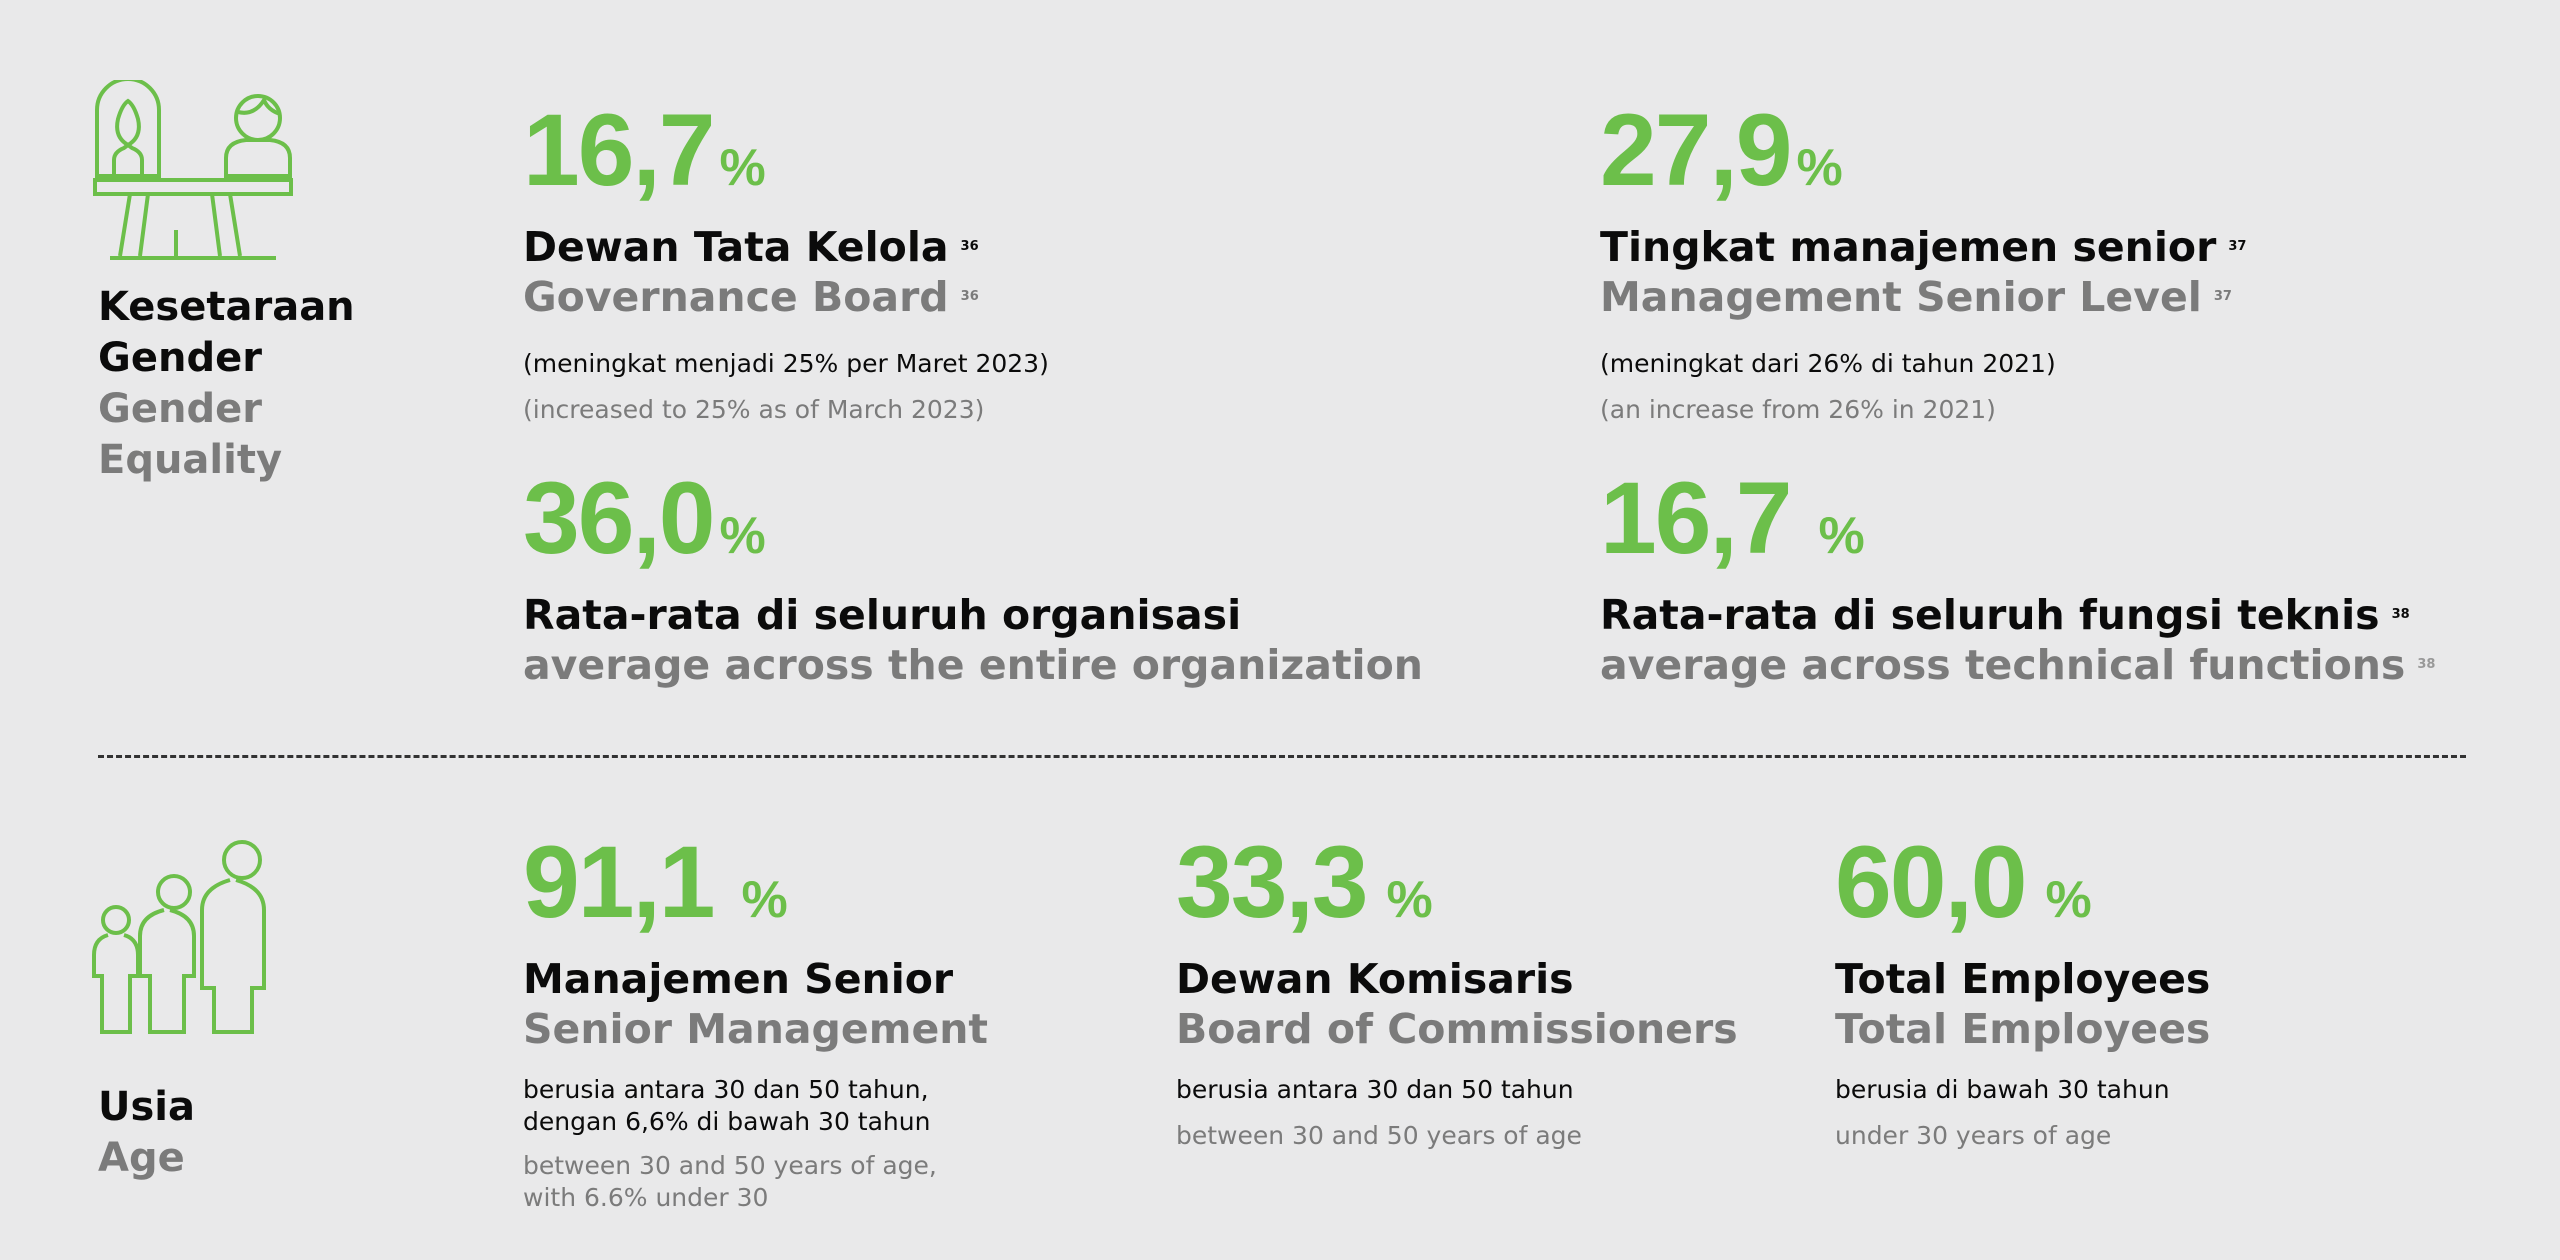 This screenshot has height=1260, width=2560. Describe the element at coordinates (146, 1133) in the screenshot. I see `age-section-title: Usia Age` at that location.